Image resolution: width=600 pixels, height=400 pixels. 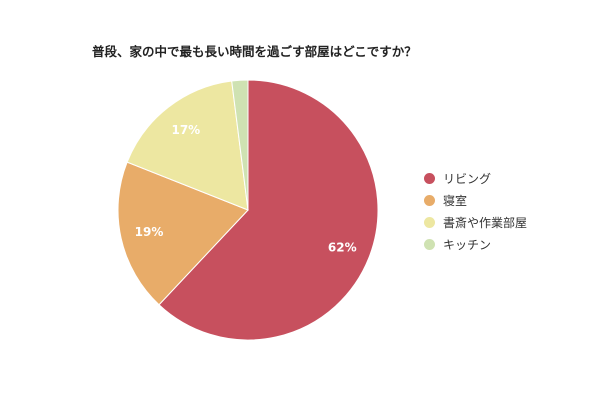 What do you see at coordinates (185, 130) in the screenshot?
I see `pie-data-label-3: 17%` at bounding box center [185, 130].